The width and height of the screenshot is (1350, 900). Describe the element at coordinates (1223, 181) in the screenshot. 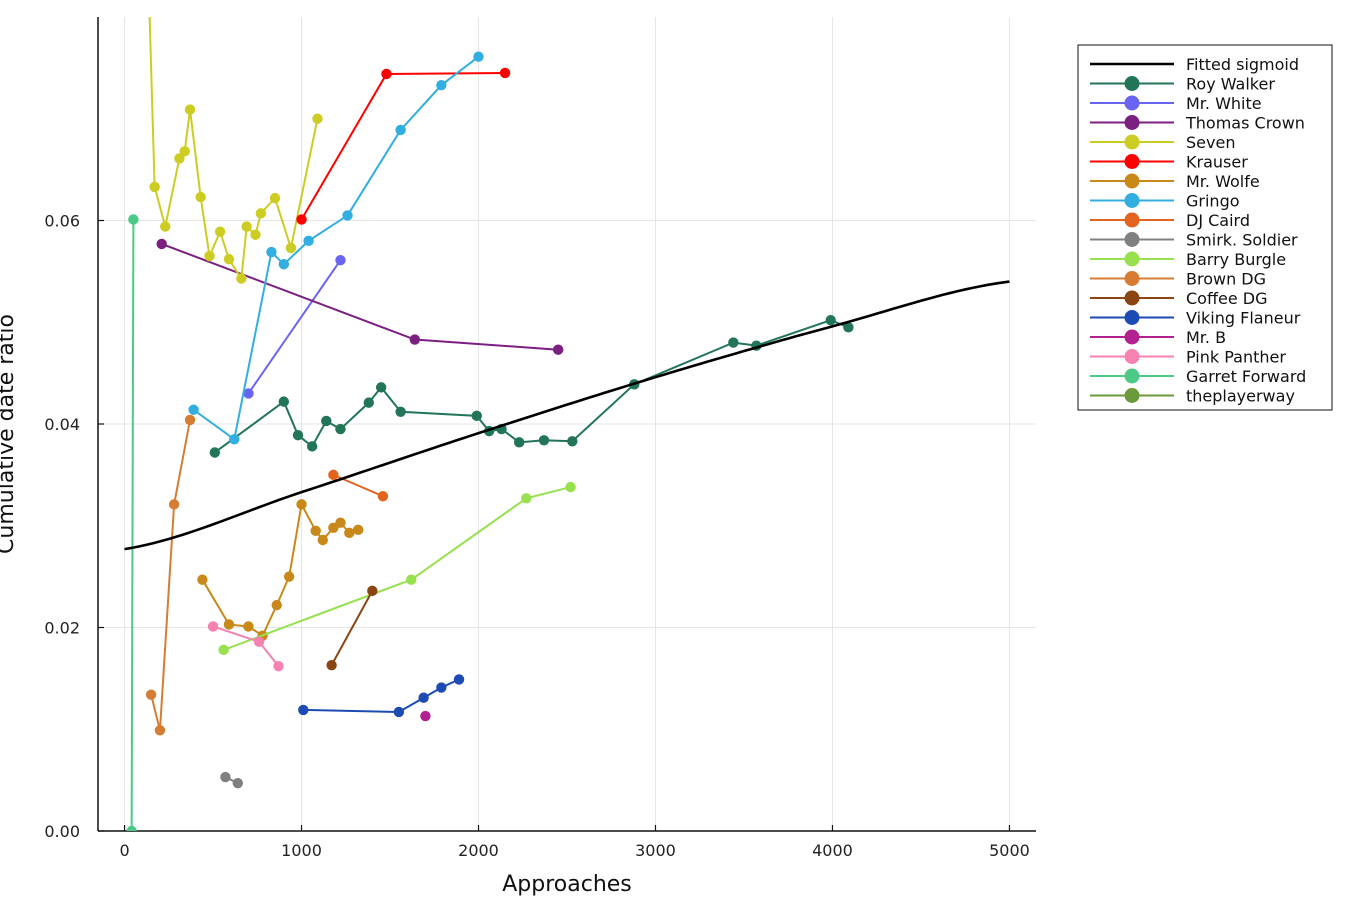

I see `legend-label: Mr. Wolfe` at that location.